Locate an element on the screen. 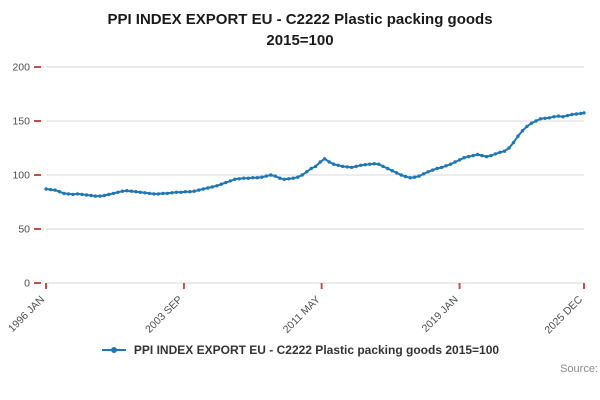  x-tick-label: 1996 JAN is located at coordinates (26, 314).